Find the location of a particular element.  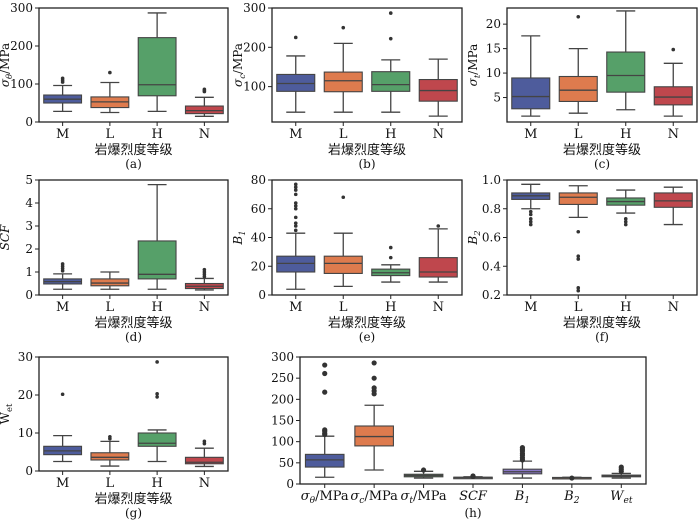

panel-b: 100 200 300 M L H Nσc/MPa 岩爆烈度等级(b) is located at coordinates (347, 86).